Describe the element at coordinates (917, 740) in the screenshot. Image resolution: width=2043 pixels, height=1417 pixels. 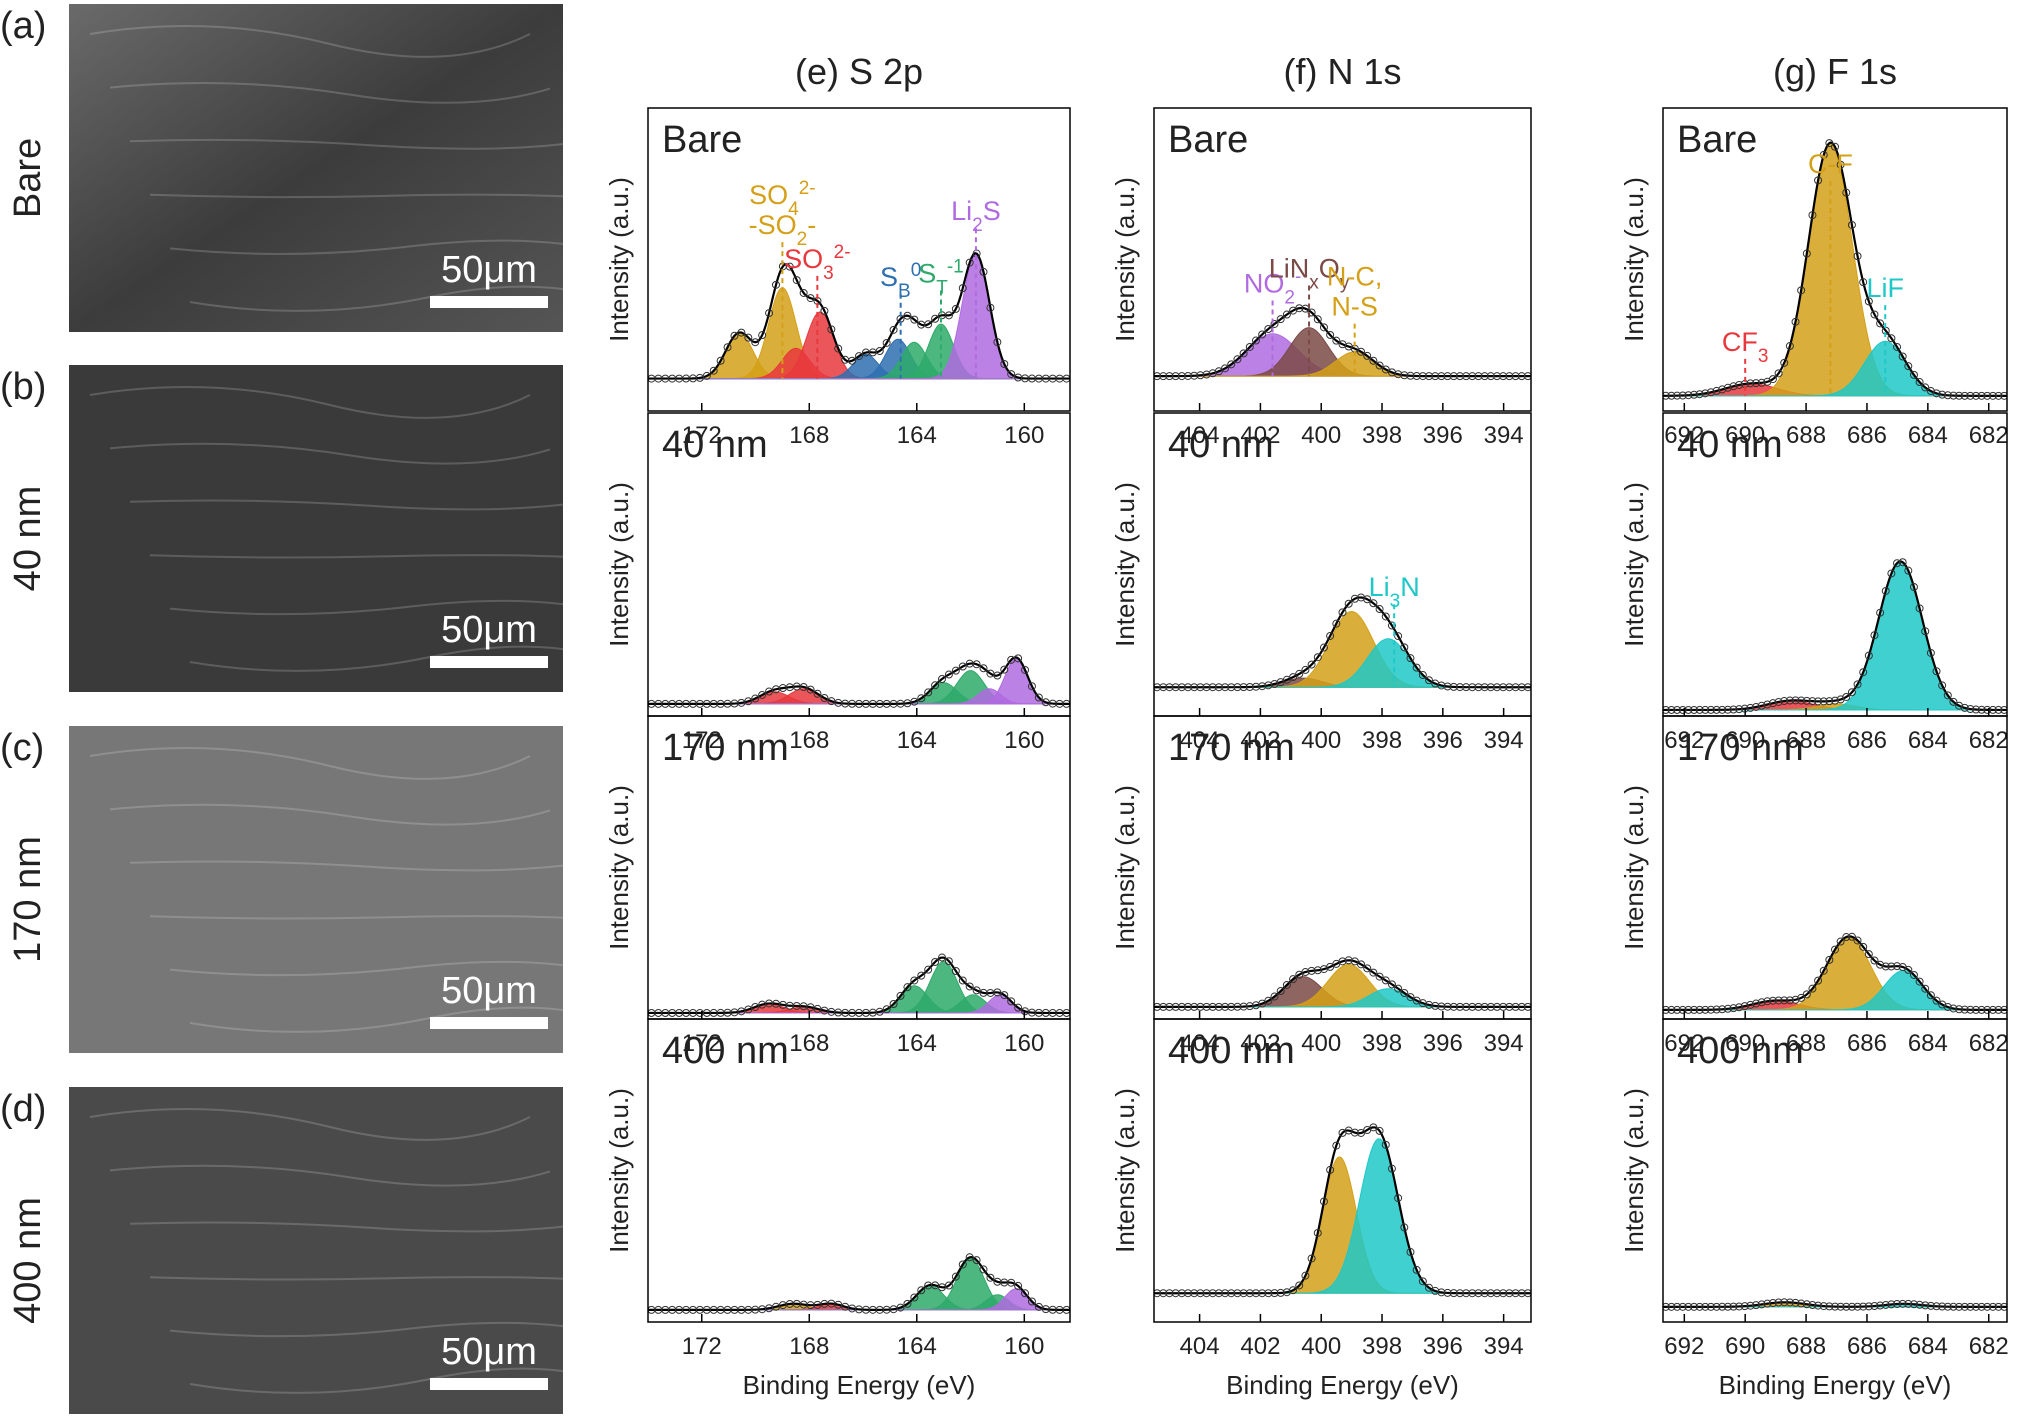
I see `x-tick-label: 164` at that location.